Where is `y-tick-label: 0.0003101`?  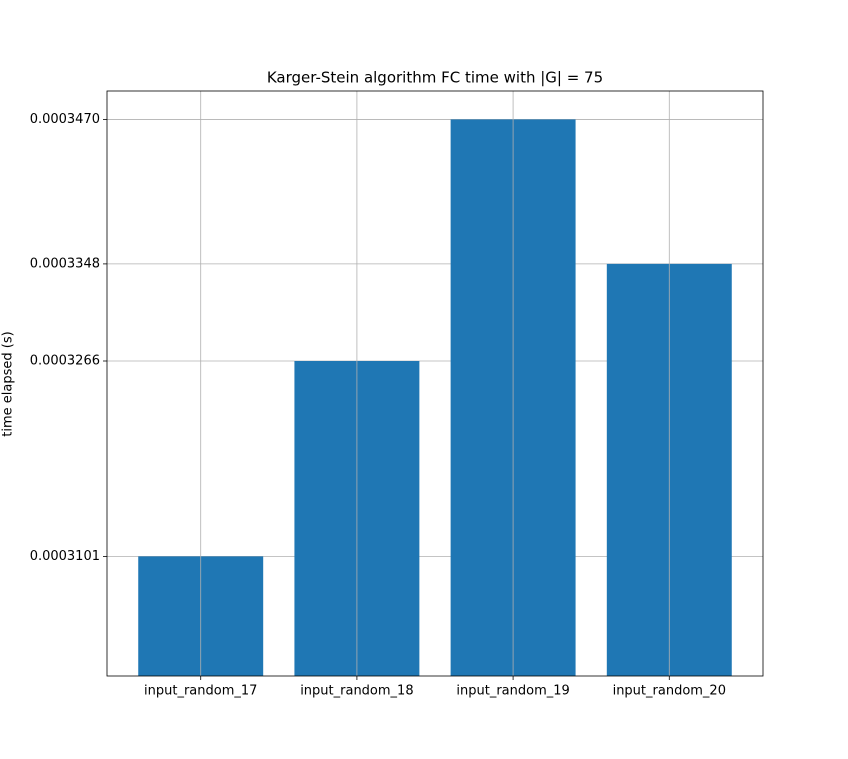 y-tick-label: 0.0003101 is located at coordinates (65, 556).